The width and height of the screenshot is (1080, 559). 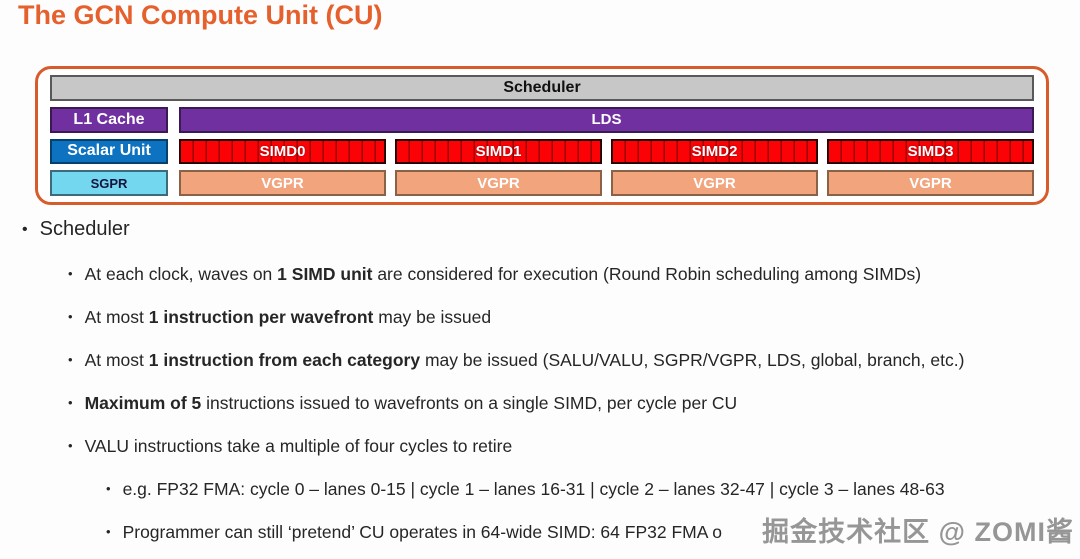 What do you see at coordinates (84, 229) in the screenshot?
I see `scheduler-heading-label: Scheduler` at bounding box center [84, 229].